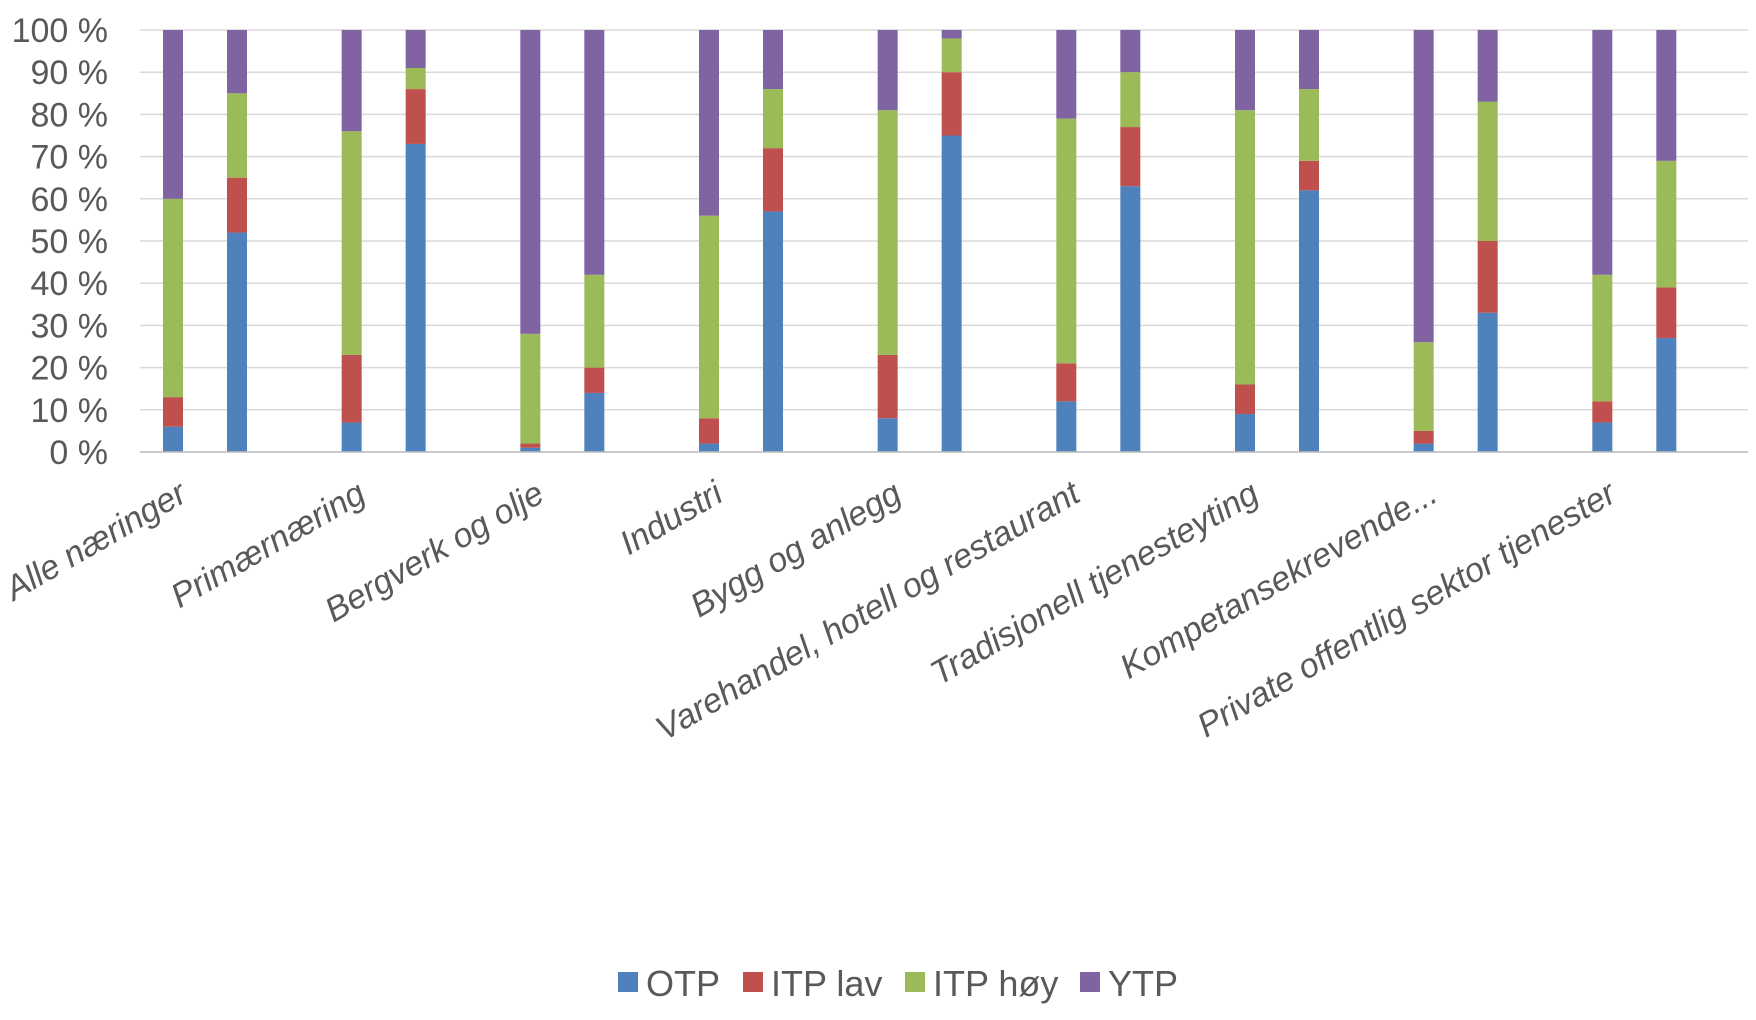  What do you see at coordinates (70, 200) in the screenshot?
I see `y-tick-label: 60 %` at bounding box center [70, 200].